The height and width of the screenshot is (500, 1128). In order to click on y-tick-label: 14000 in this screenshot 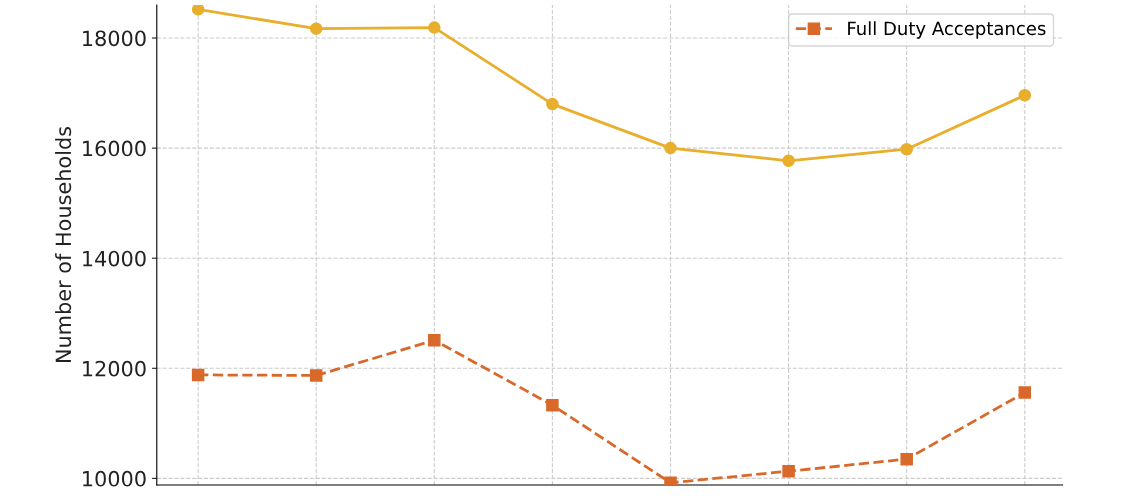, I will do `click(114, 258)`.